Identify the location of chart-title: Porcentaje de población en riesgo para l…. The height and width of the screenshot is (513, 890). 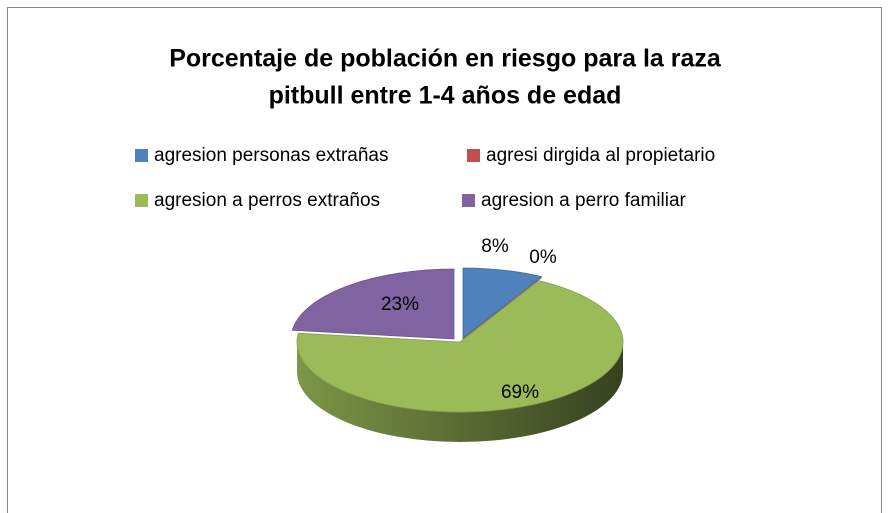
(445, 59).